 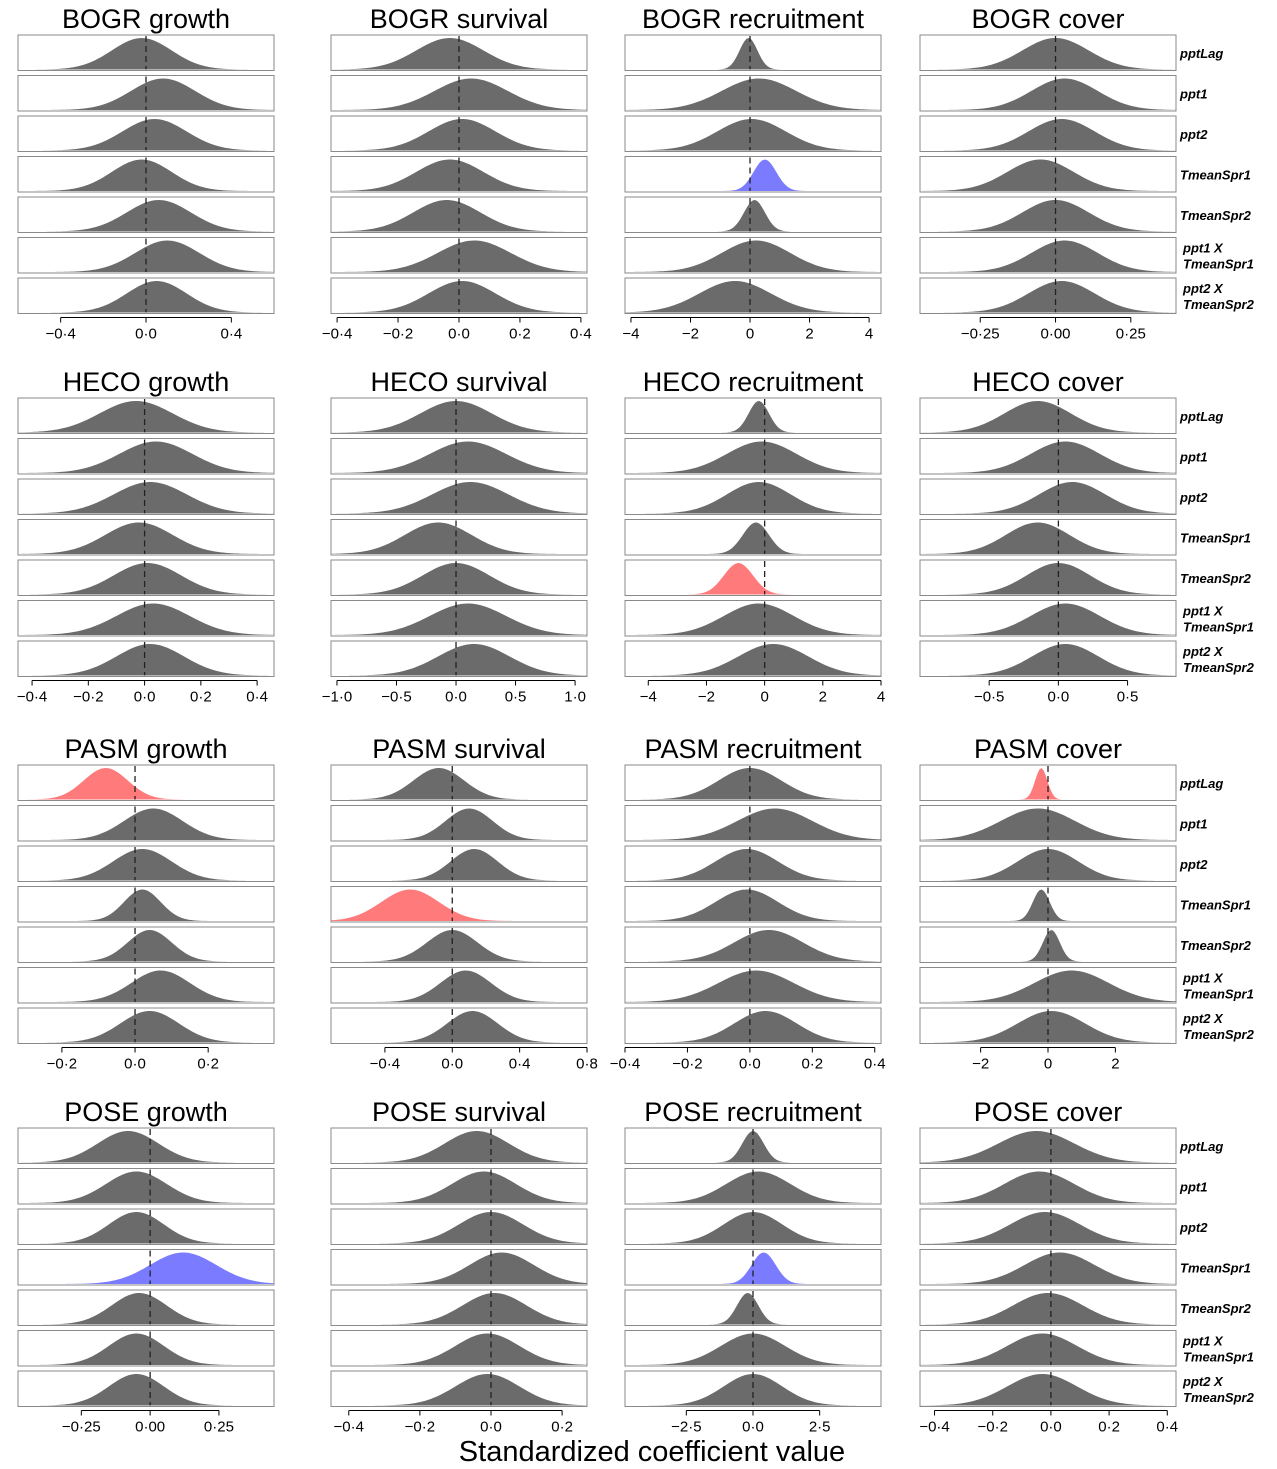 What do you see at coordinates (337, 697) in the screenshot?
I see `x-tick-label: −1·0` at bounding box center [337, 697].